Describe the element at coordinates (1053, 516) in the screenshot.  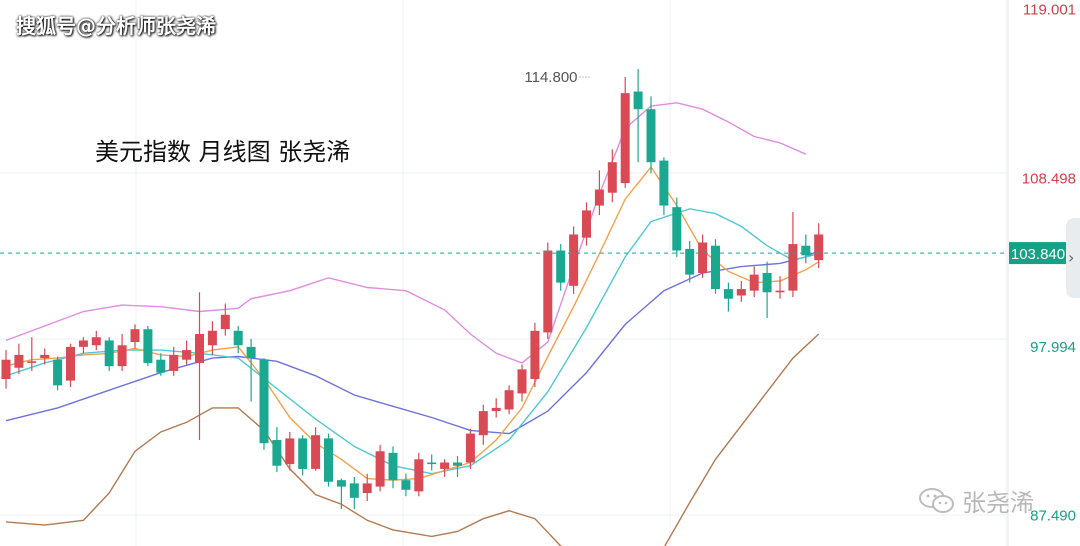
I see `y-tick-label: 87.490` at that location.